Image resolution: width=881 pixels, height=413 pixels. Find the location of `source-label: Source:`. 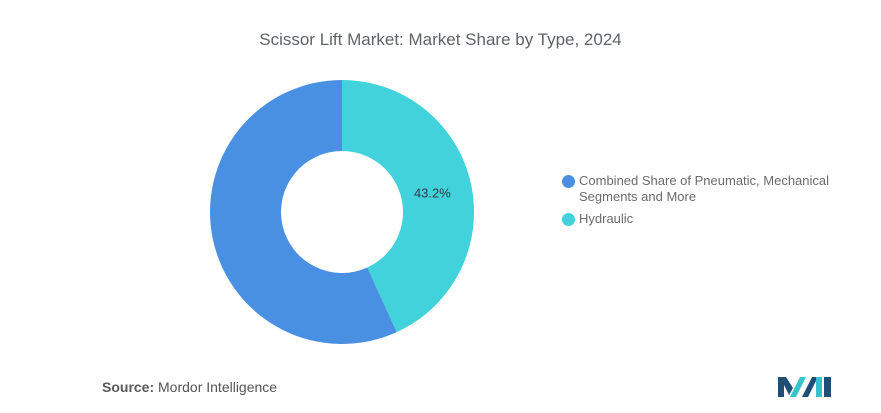

source-label: Source: is located at coordinates (128, 387).